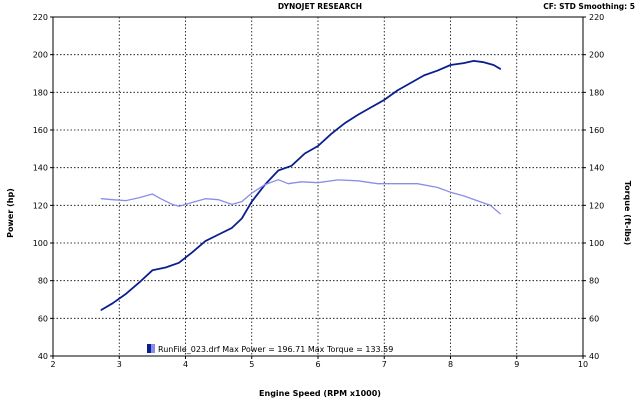 The width and height of the screenshot is (640, 402). I want to click on chart-title: DYNOJET RESEARCH, so click(320, 6).